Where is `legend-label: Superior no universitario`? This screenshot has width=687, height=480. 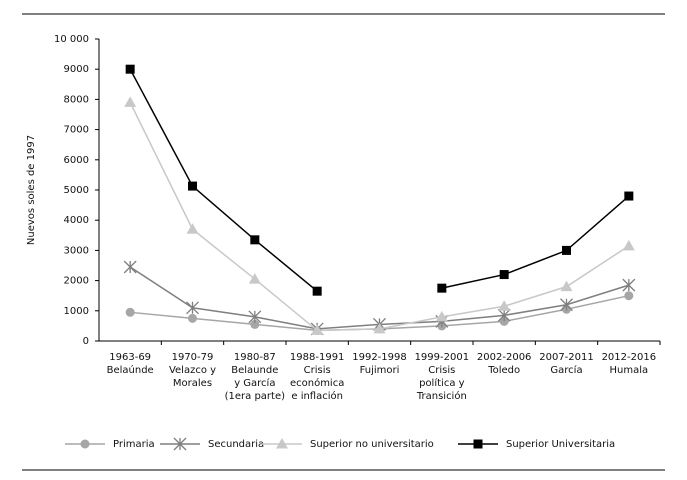 legend-label: Superior no universitario is located at coordinates (372, 444).